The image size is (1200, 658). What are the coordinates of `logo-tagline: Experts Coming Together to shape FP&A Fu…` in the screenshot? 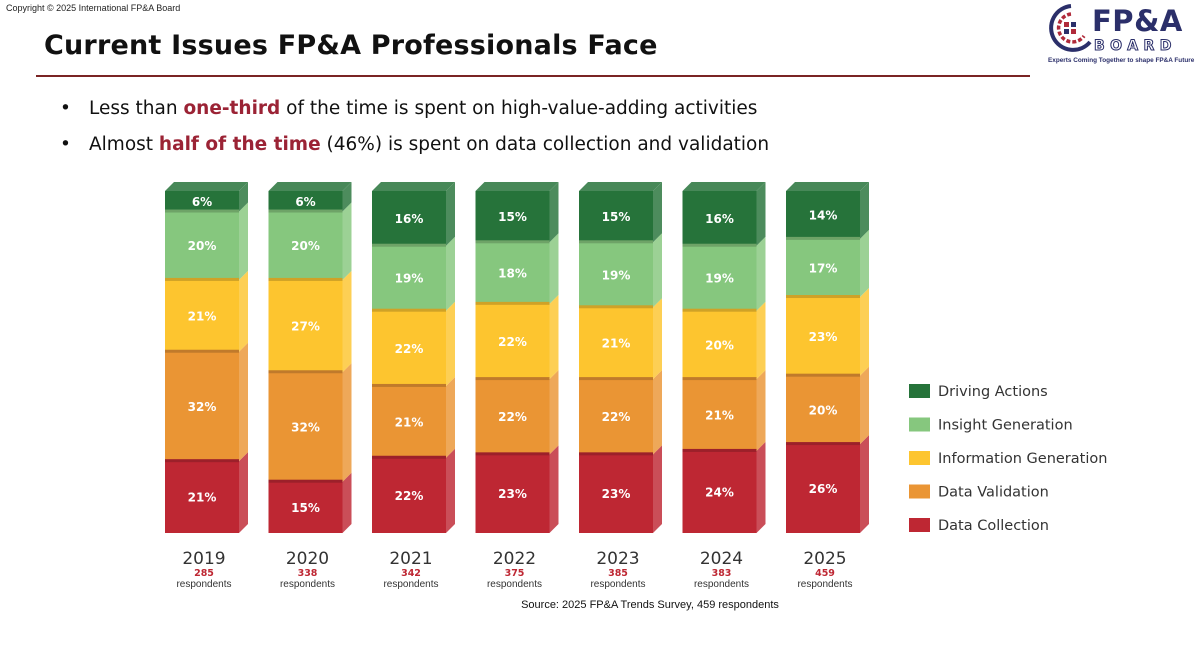 It's located at (1121, 60).